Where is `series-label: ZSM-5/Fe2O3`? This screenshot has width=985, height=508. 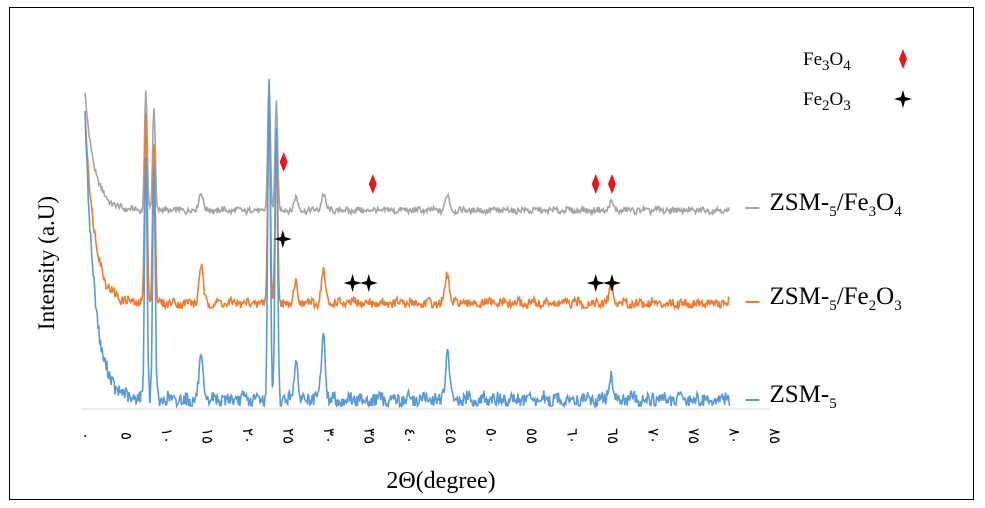
series-label: ZSM-5/Fe2O3 is located at coordinates (835, 298).